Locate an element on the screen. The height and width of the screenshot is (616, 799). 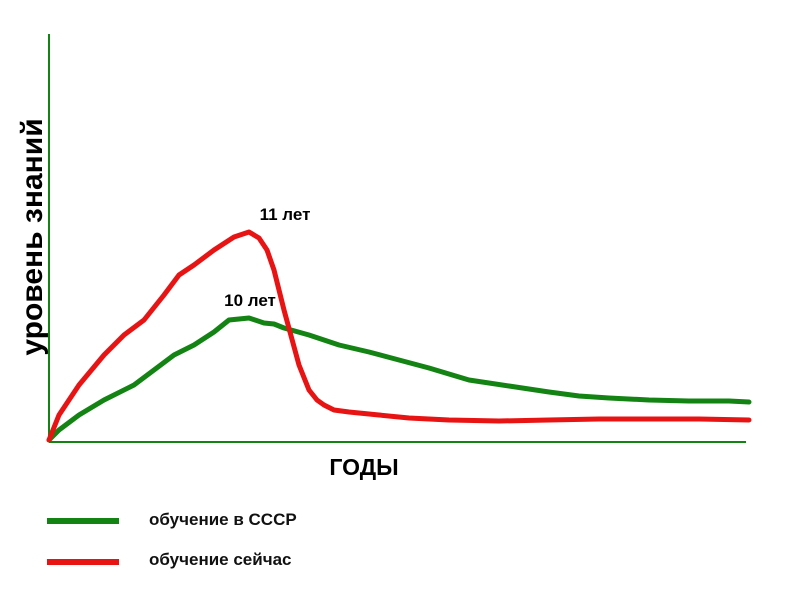
y-axis-label: уровень знаний is located at coordinates (32, 236).